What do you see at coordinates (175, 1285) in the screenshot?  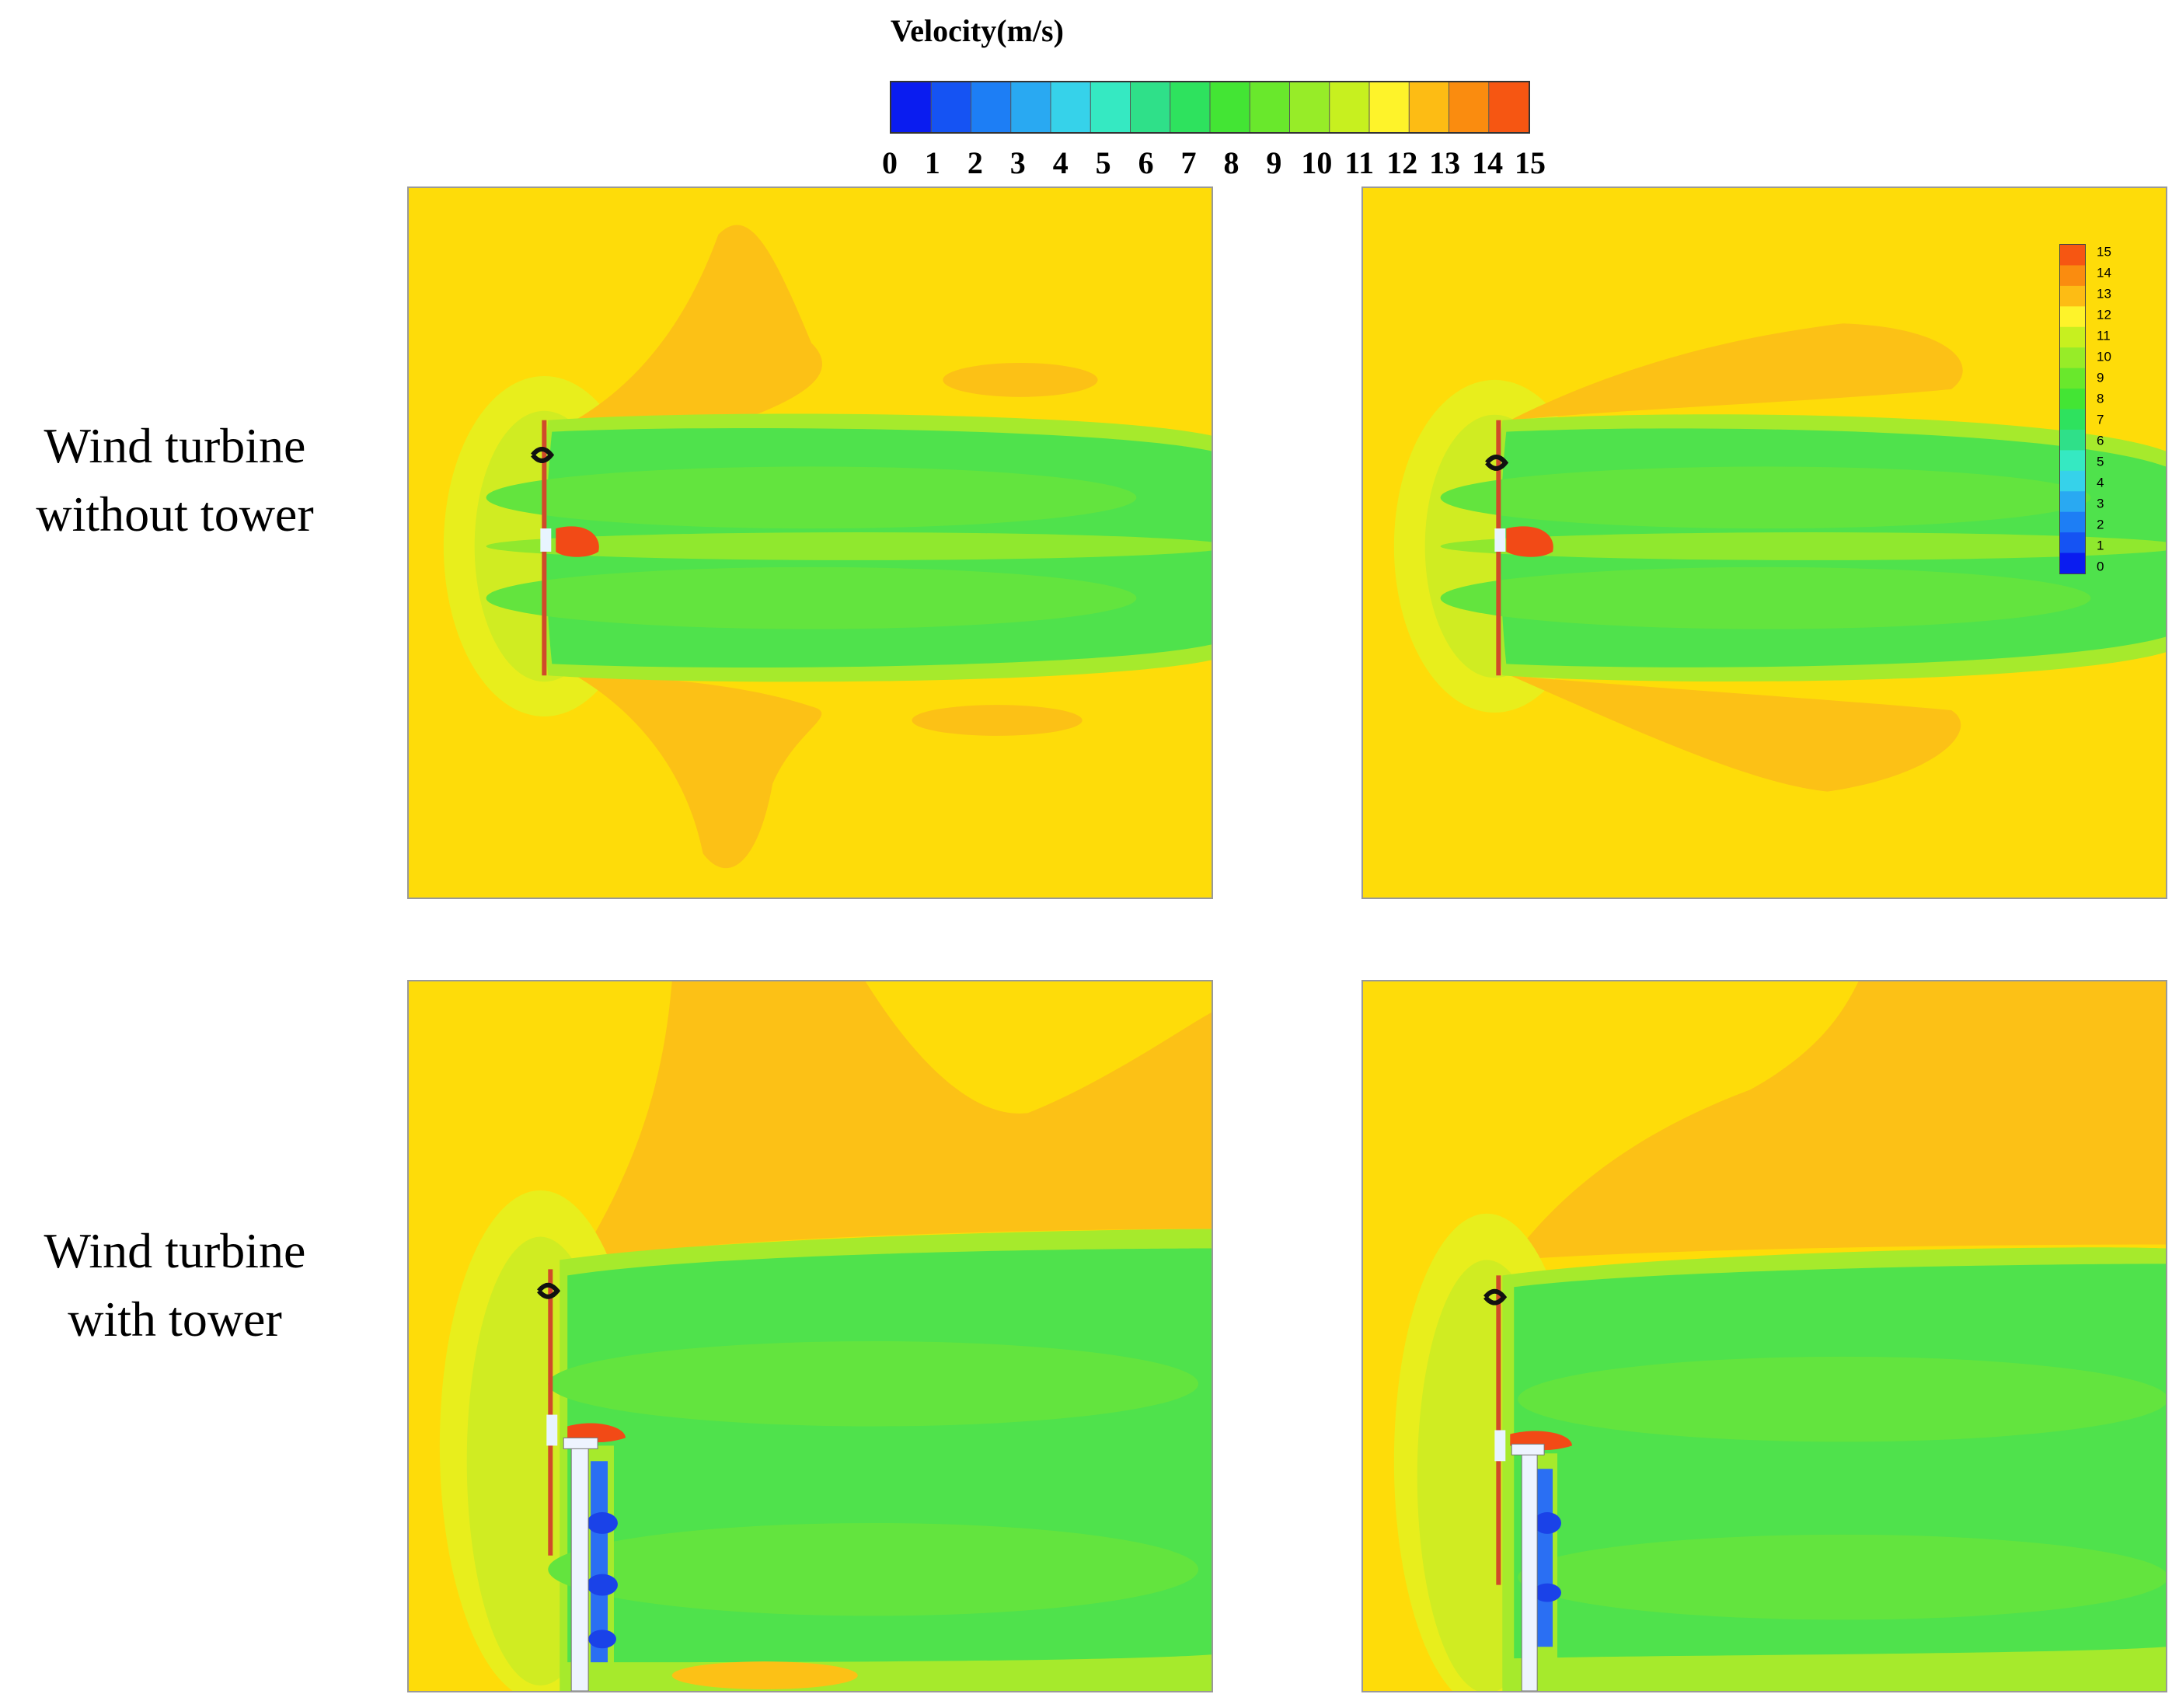 I see `row-label-with-tower: Wind turbine with tower` at bounding box center [175, 1285].